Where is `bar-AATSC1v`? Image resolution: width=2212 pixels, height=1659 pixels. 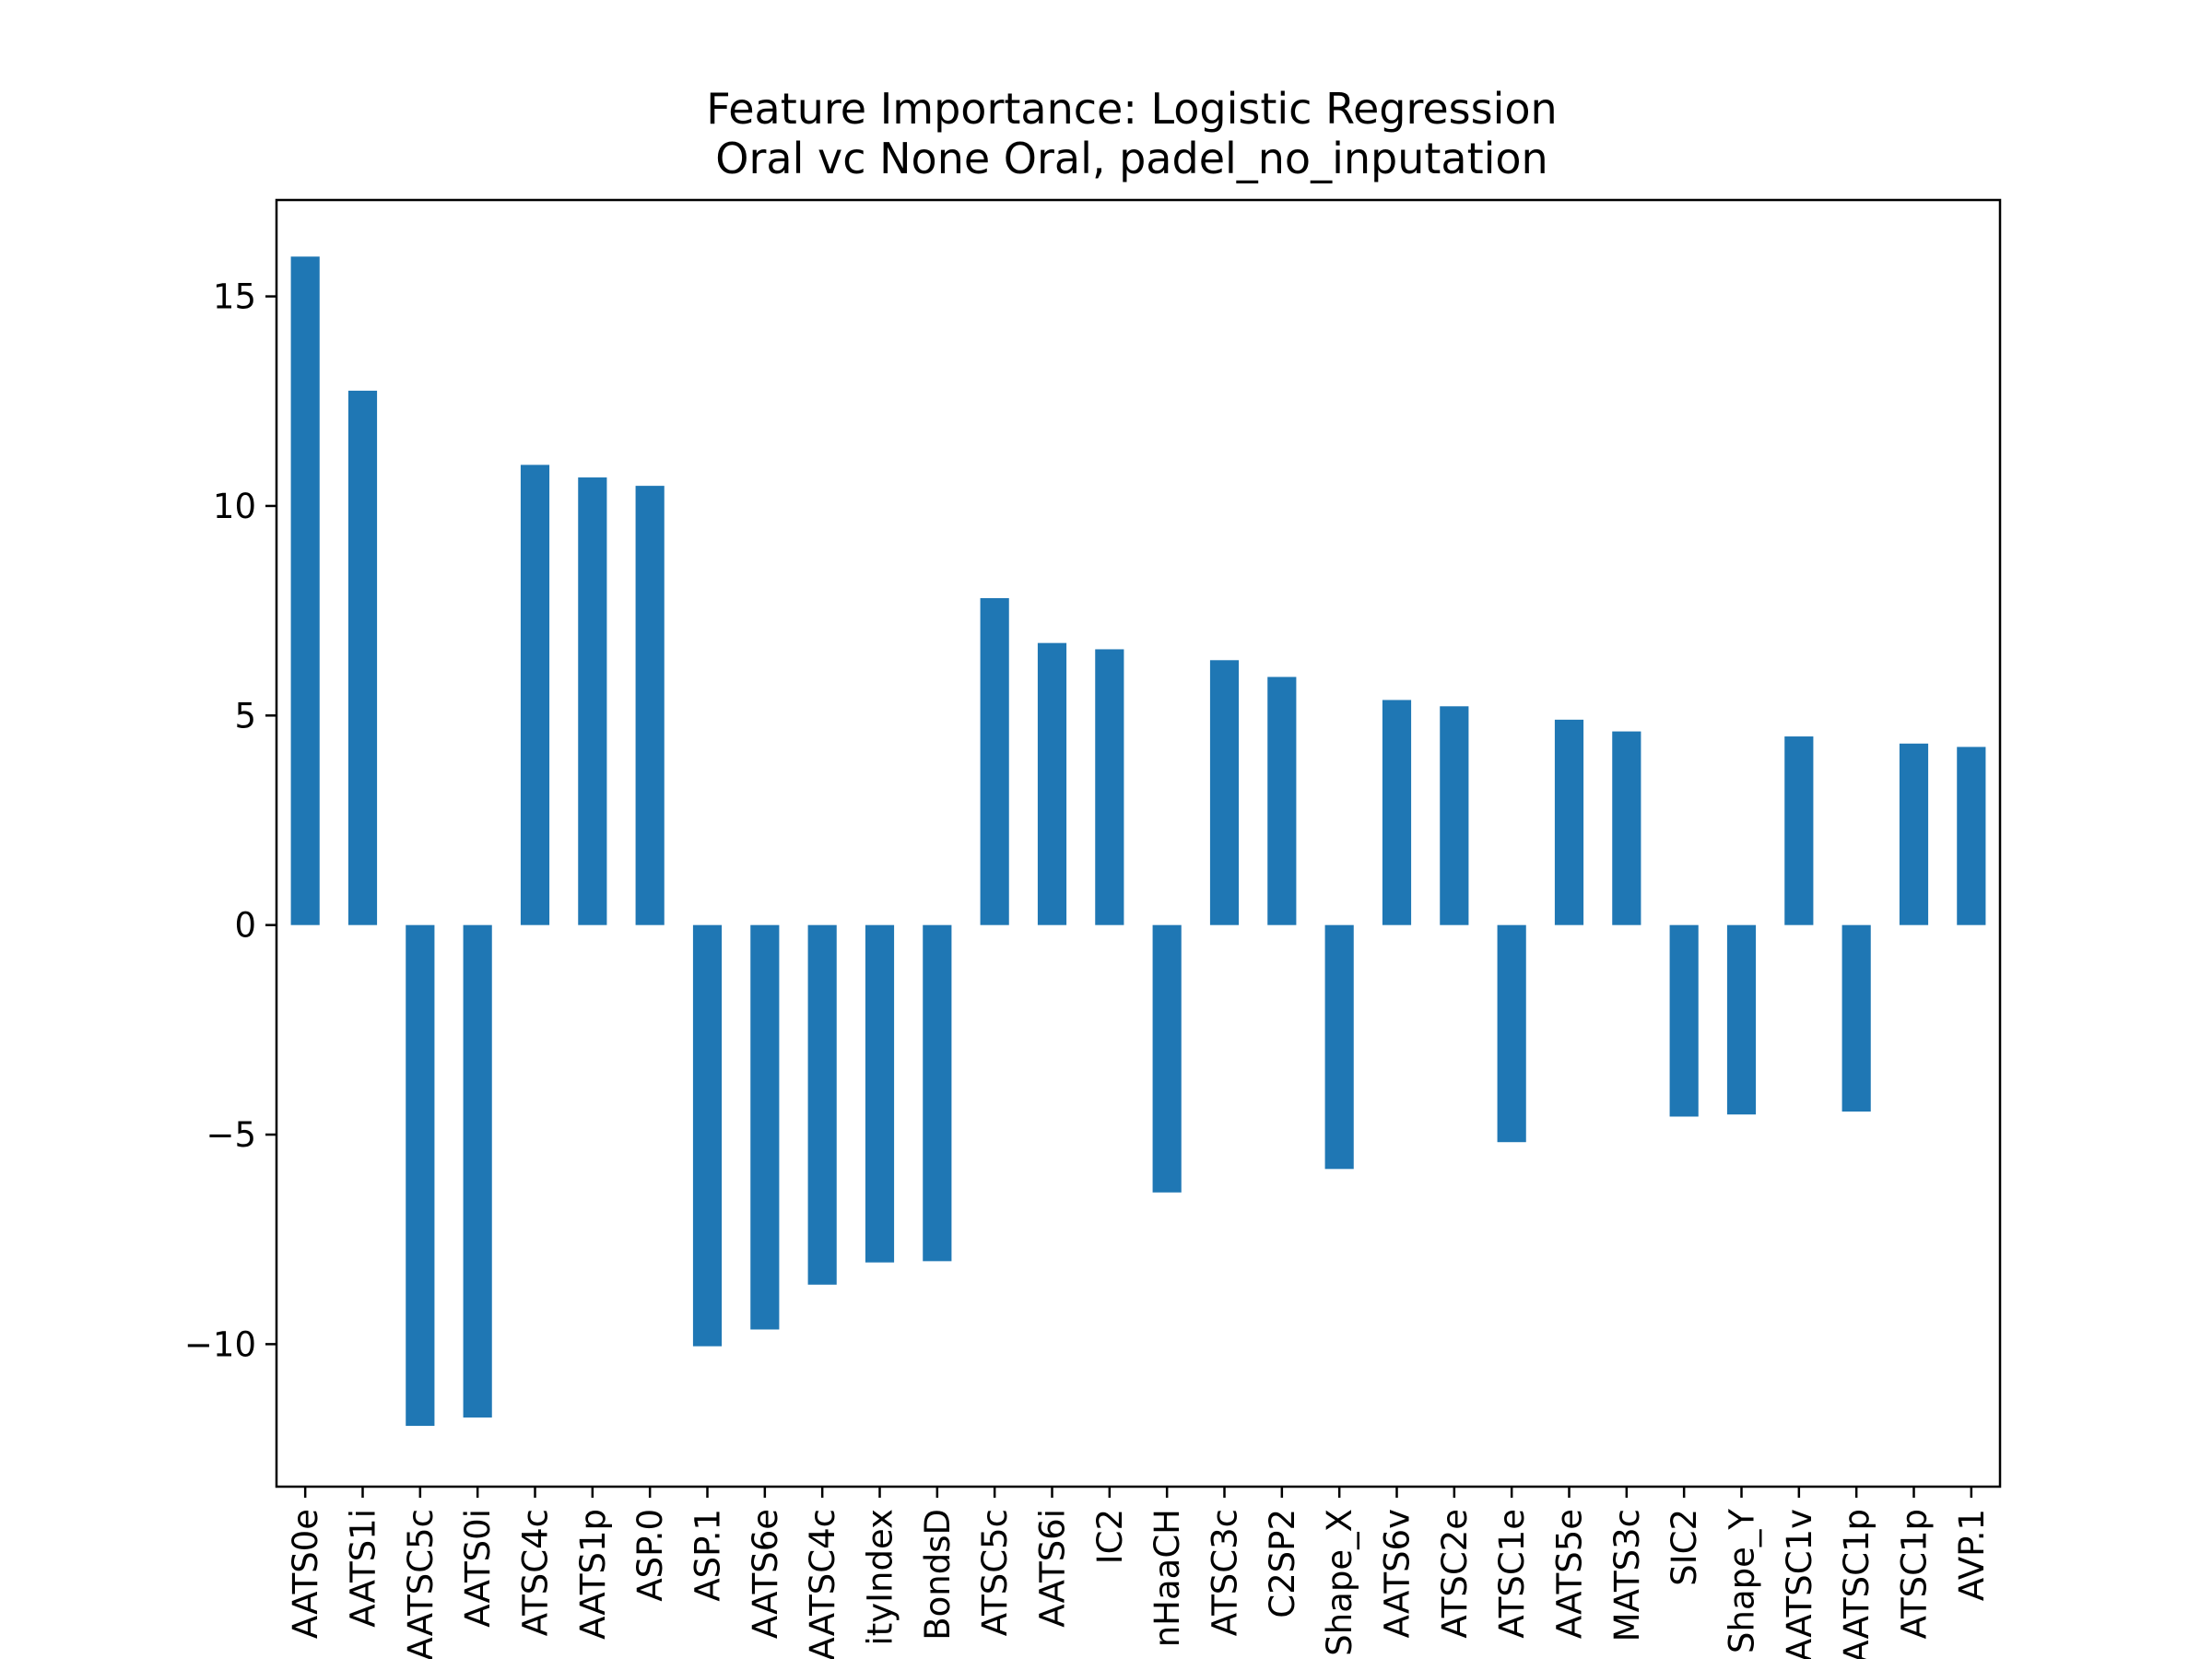 bar-AATSC1v is located at coordinates (1799, 830).